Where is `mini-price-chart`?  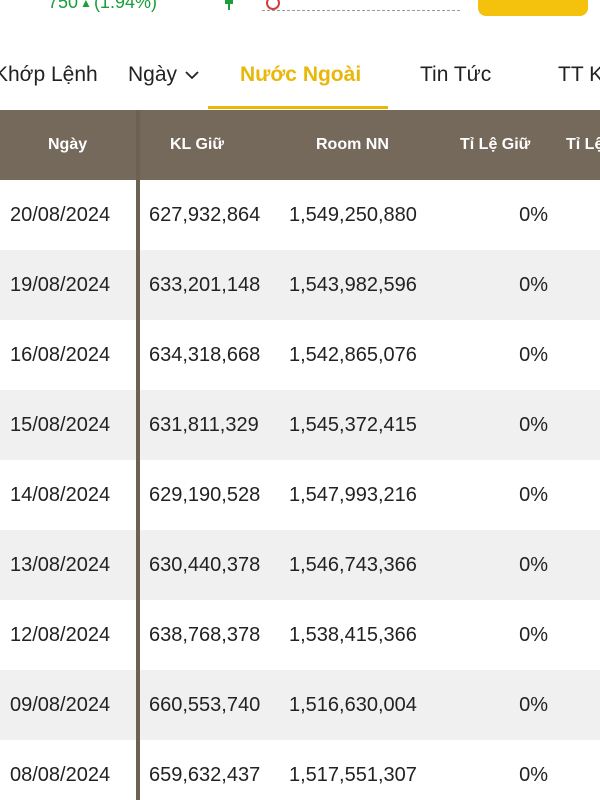 mini-price-chart is located at coordinates (361, 5).